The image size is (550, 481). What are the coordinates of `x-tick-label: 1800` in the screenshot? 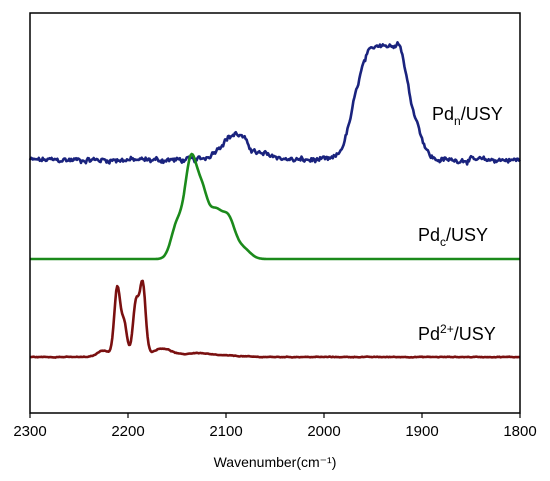 It's located at (519, 431).